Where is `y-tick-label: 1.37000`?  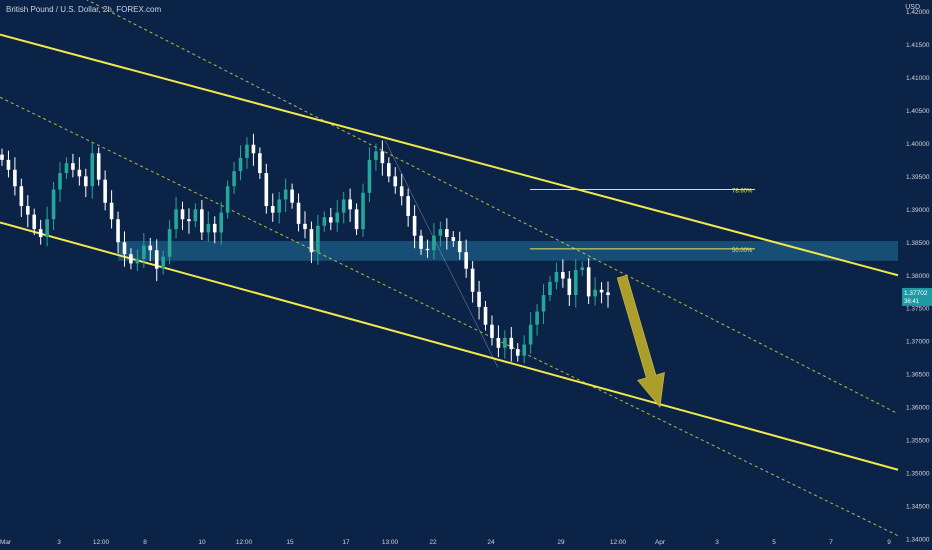 y-tick-label: 1.37000 is located at coordinates (918, 342).